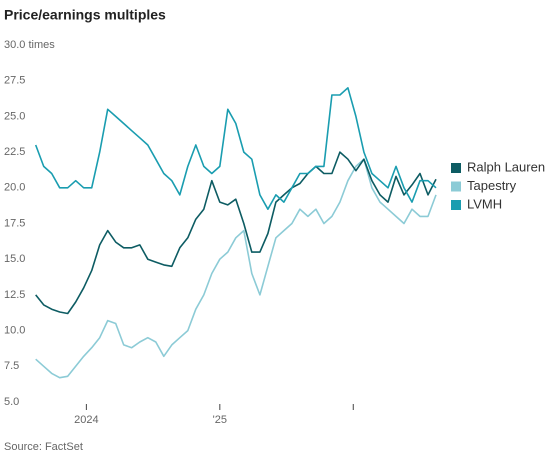  What do you see at coordinates (86, 420) in the screenshot?
I see `x-tick-label: 2024` at bounding box center [86, 420].